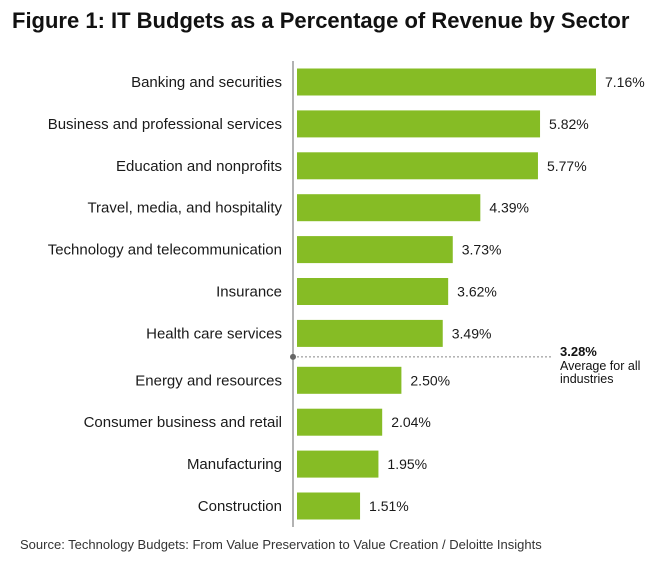 This screenshot has width=650, height=567. Describe the element at coordinates (234, 464) in the screenshot. I see `category-label: Manufacturing` at that location.